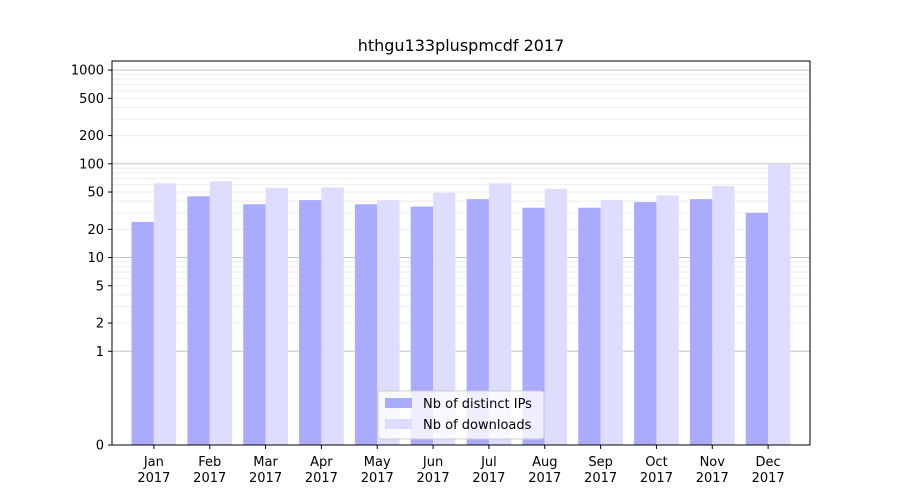 This screenshot has width=900, height=500. What do you see at coordinates (398, 403) in the screenshot?
I see `legend-swatch-distinct-ips` at bounding box center [398, 403].